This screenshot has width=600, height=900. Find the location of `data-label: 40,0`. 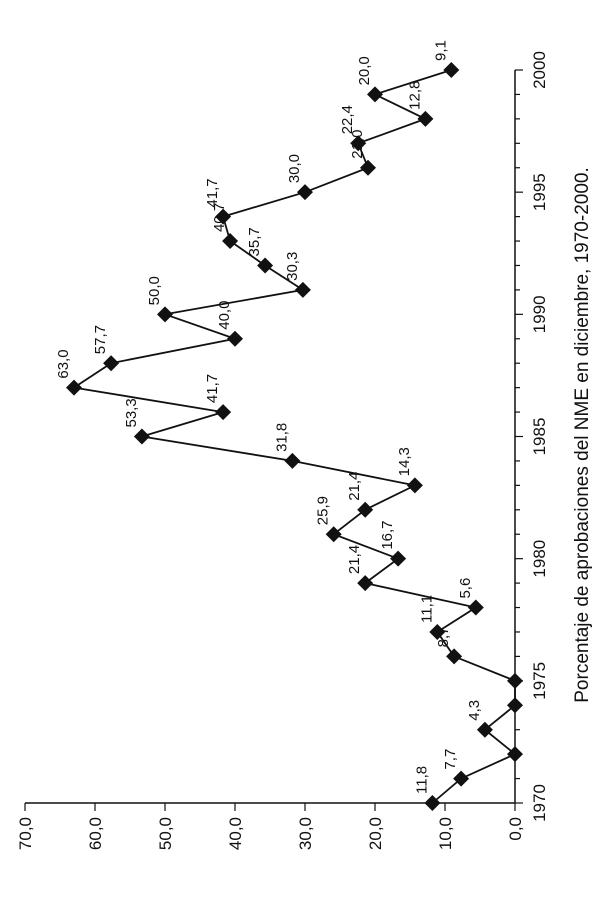

data-label: 40,0 is located at coordinates (224, 315).